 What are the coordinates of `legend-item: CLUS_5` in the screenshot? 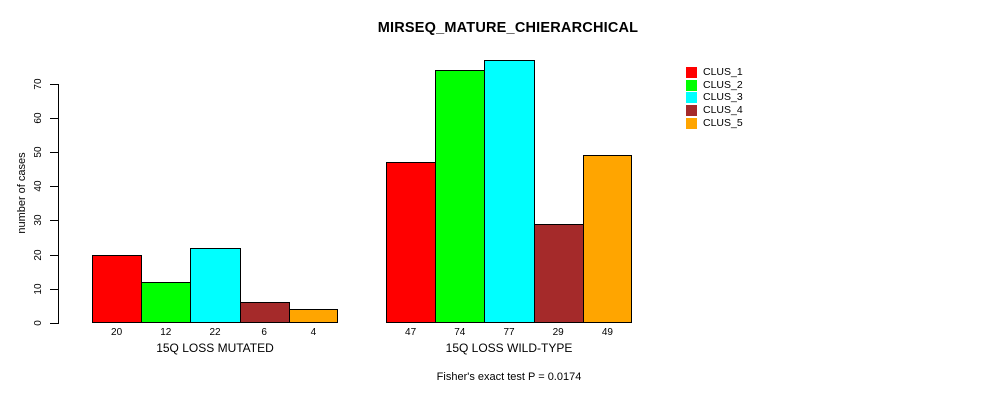 It's located at (714, 123).